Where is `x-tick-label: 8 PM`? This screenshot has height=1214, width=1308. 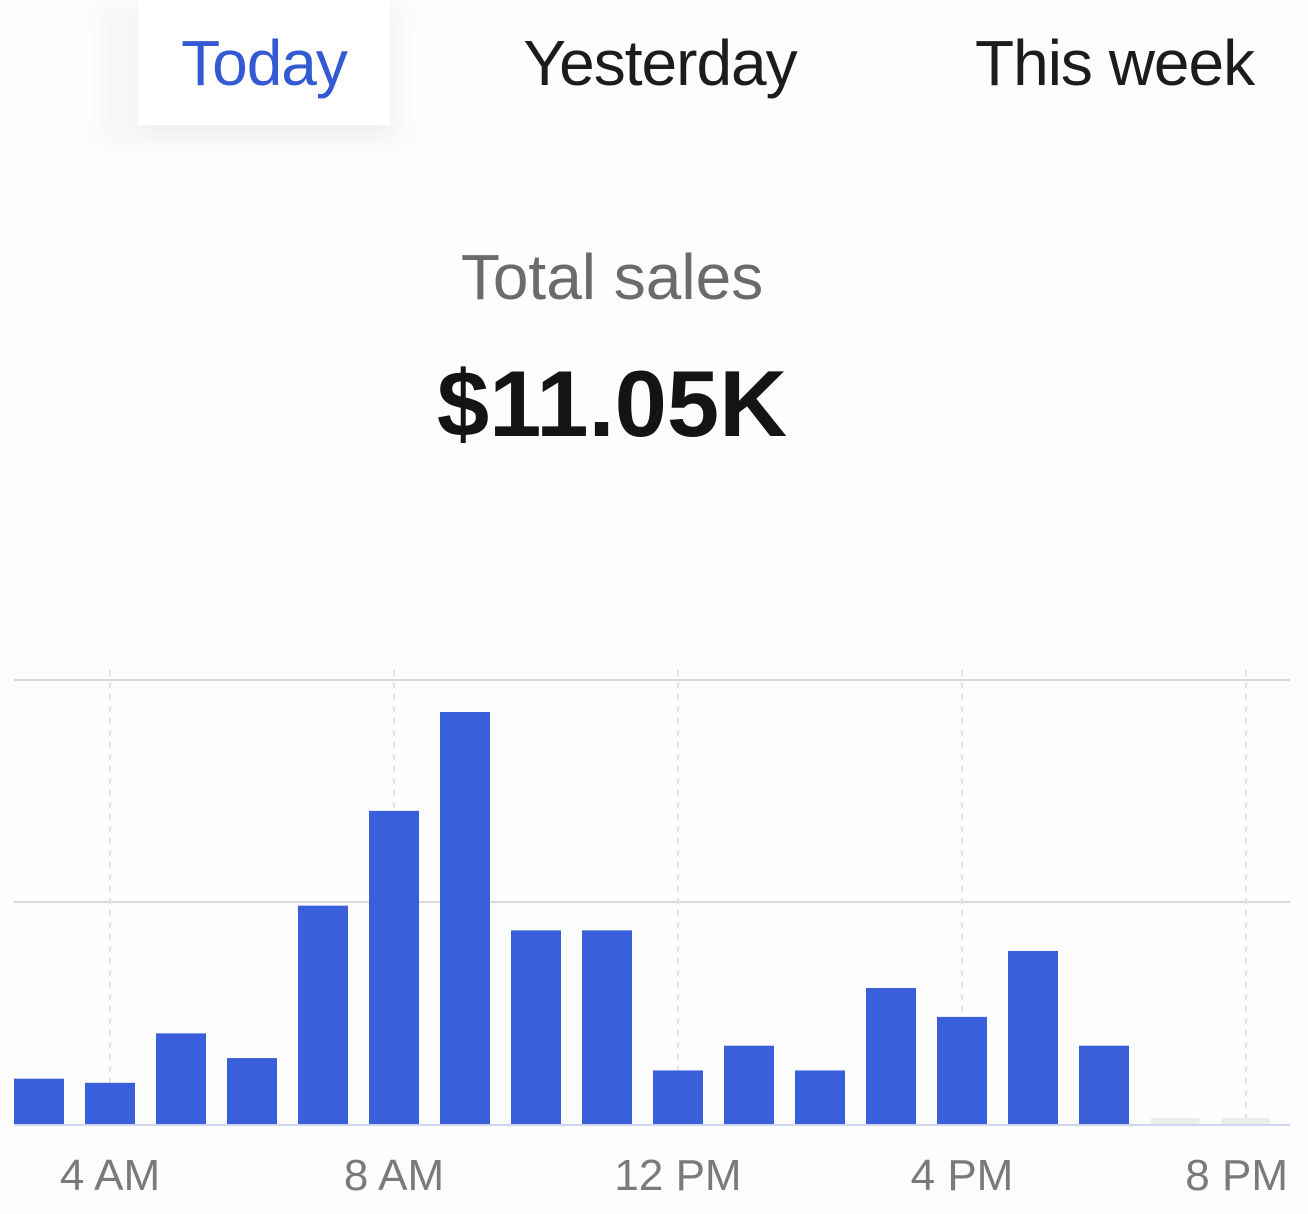 x-tick-label: 8 PM is located at coordinates (1236, 1175).